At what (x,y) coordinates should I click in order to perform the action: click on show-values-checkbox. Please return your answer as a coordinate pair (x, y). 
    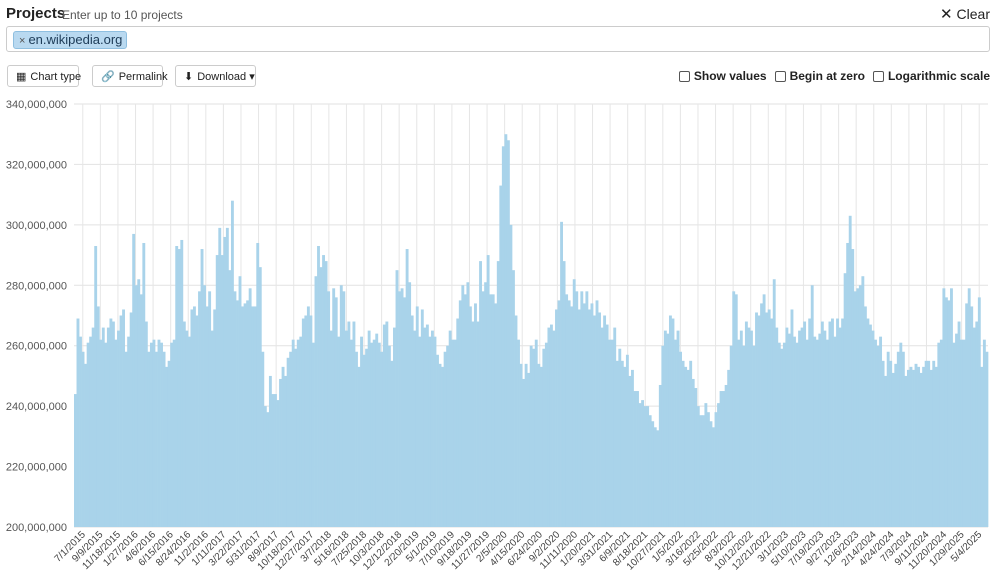
    Looking at the image, I should click on (684, 76).